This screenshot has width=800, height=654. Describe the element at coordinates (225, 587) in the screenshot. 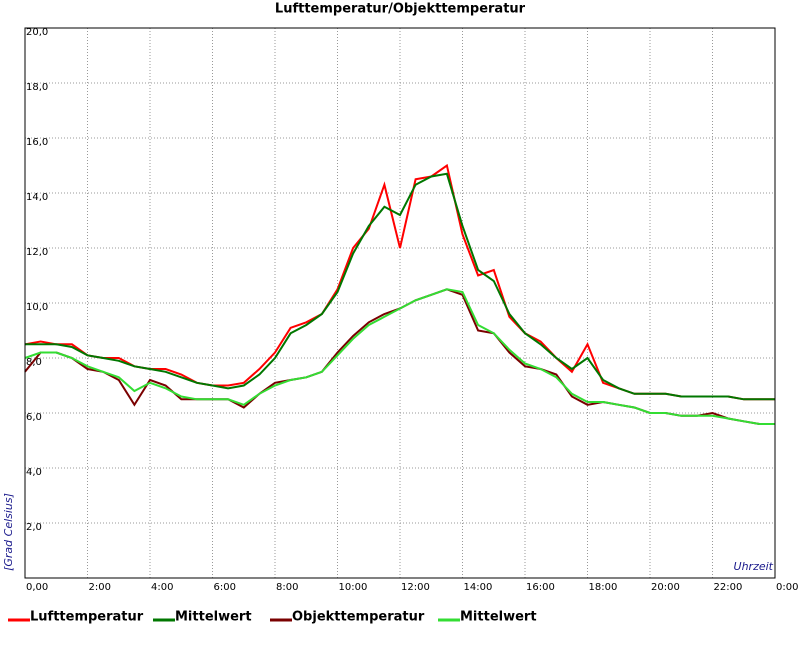

I see `x-tick-label: 6:00` at that location.